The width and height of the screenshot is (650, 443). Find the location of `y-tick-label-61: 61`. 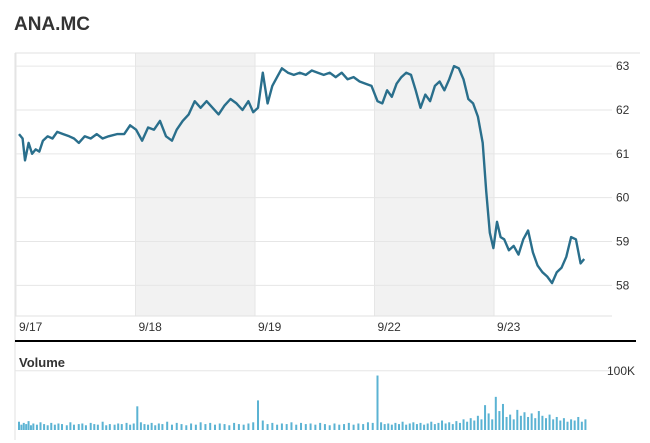

y-tick-label-61: 61 is located at coordinates (623, 154).